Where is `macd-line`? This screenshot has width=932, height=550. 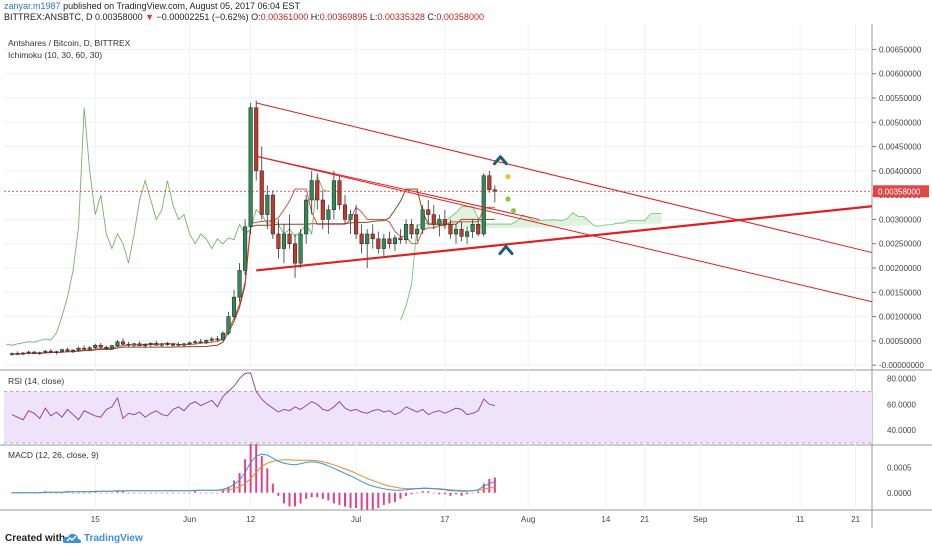 macd-line is located at coordinates (254, 473).